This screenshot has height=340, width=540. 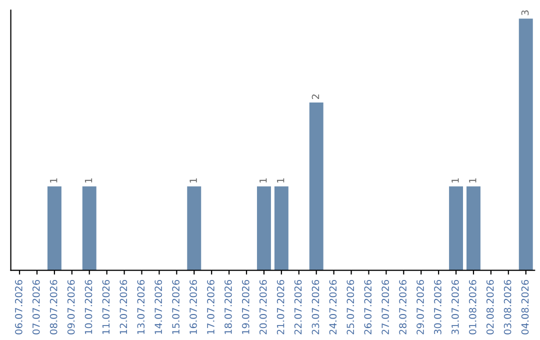 I want to click on data-label: 2, so click(x=316, y=97).